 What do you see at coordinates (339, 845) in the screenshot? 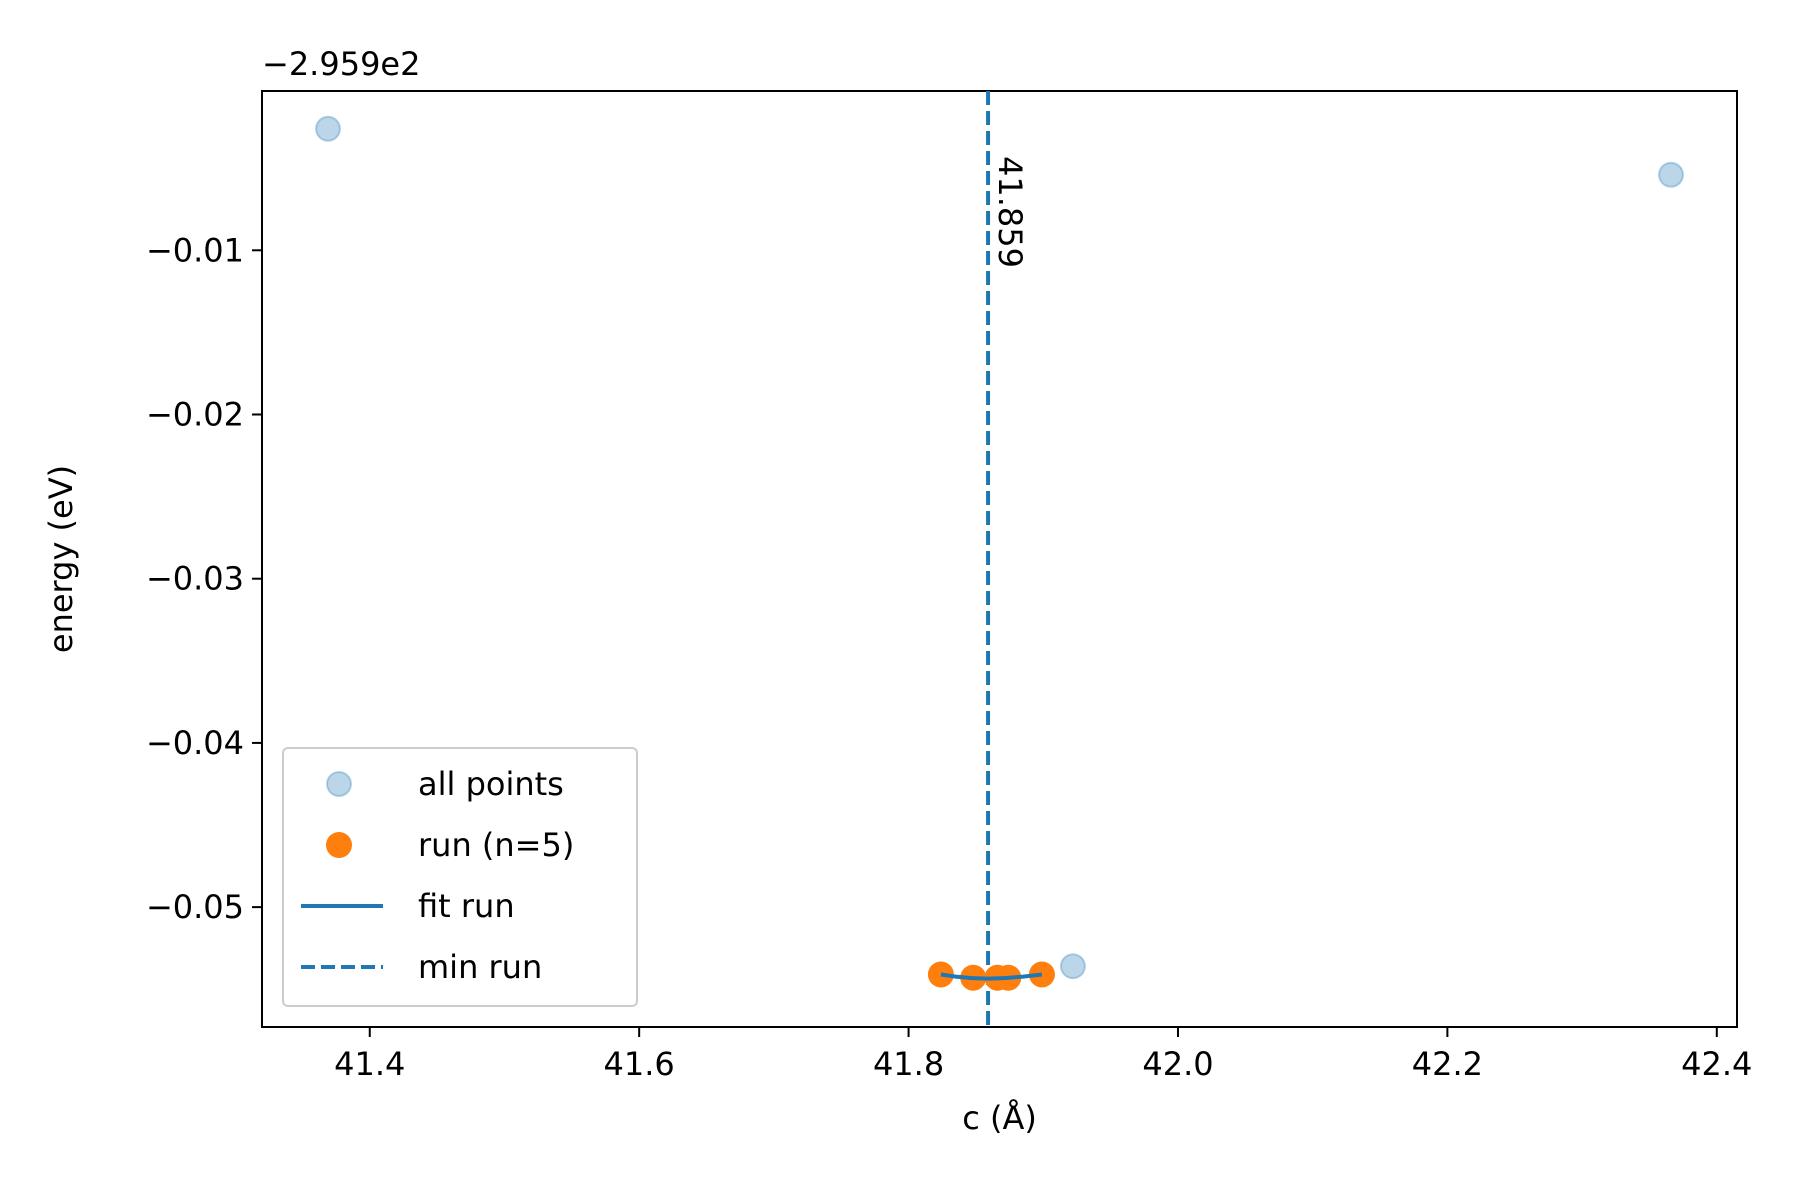
I see `legend-run-marker` at bounding box center [339, 845].